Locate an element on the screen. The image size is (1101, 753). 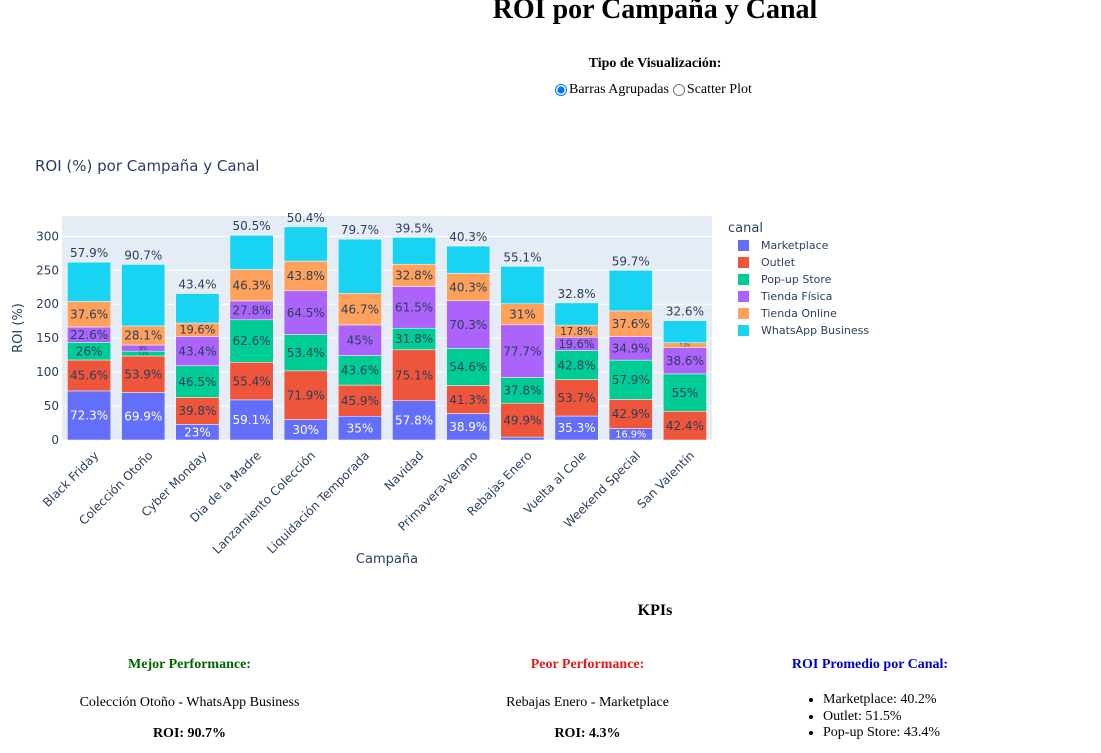
bar-data-label: 62.6% is located at coordinates (252, 341).